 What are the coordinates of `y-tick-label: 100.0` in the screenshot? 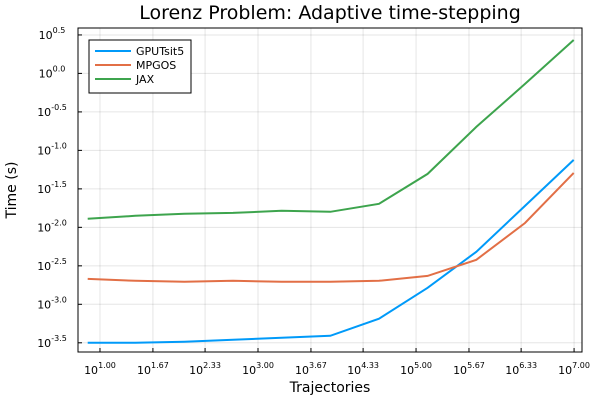 It's located at (52, 72).